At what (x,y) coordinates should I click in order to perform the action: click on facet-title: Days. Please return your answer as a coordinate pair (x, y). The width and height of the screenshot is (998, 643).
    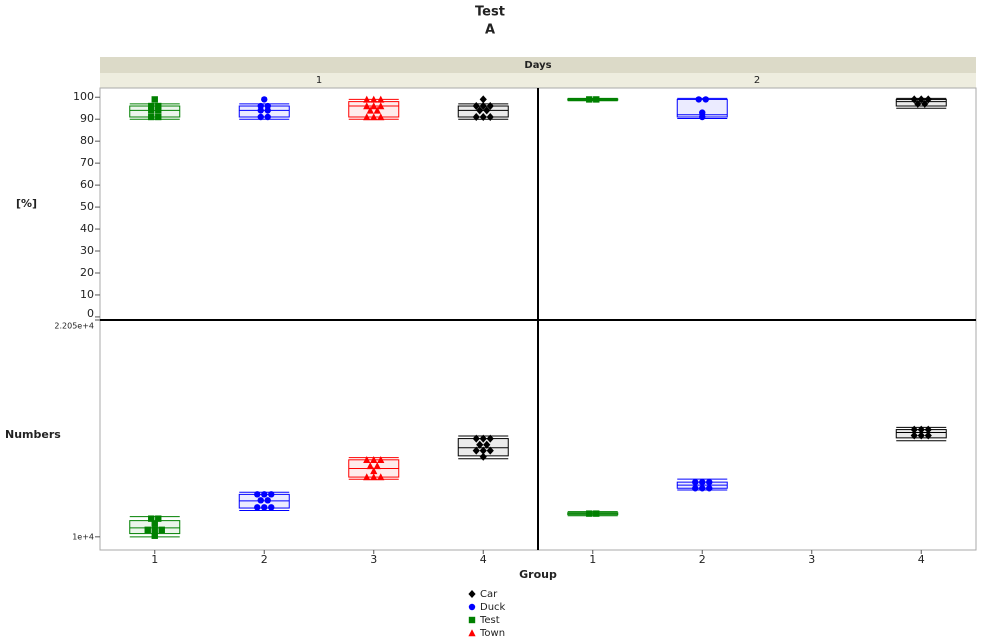
    Looking at the image, I should click on (537, 65).